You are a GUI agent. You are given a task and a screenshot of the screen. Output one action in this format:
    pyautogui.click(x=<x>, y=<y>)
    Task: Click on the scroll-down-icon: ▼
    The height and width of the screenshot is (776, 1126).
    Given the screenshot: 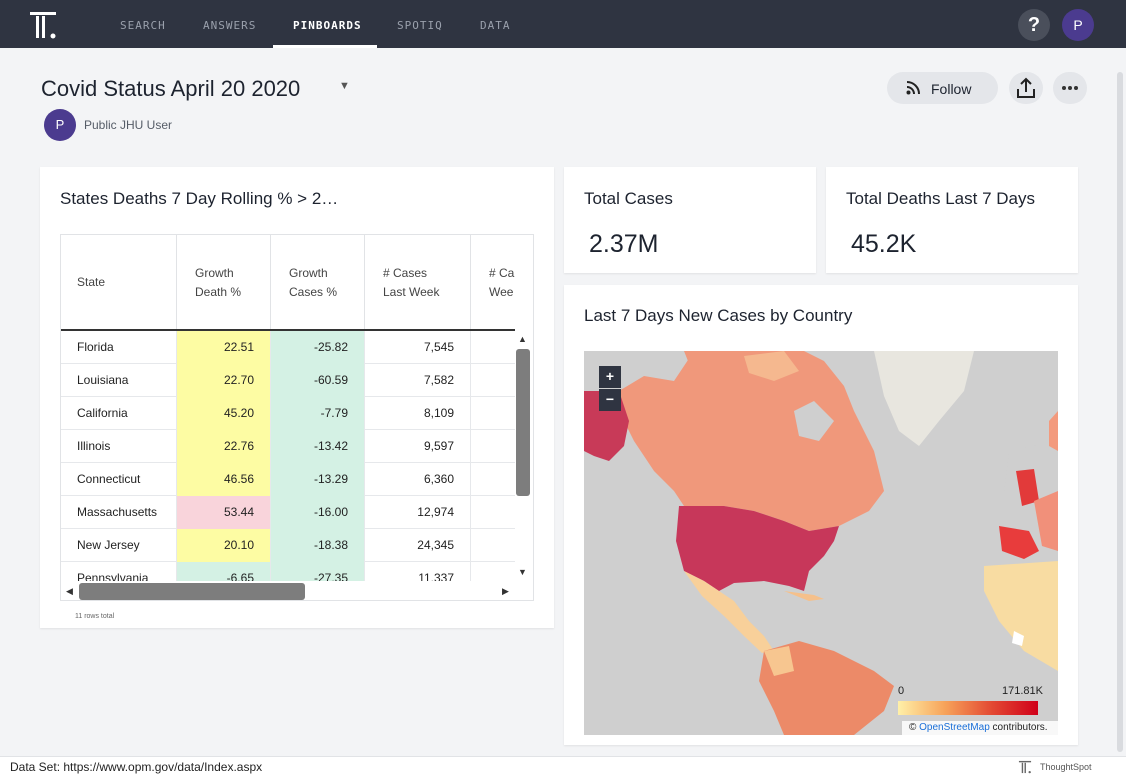 What is the action you would take?
    pyautogui.click(x=522, y=572)
    